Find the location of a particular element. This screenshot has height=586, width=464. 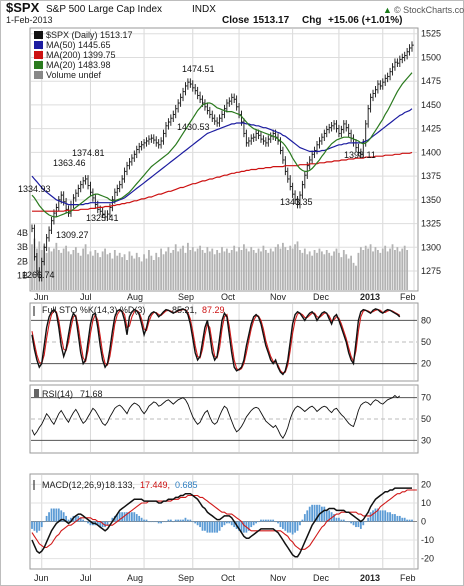

price-tick-label: 1400 is located at coordinates (431, 152).